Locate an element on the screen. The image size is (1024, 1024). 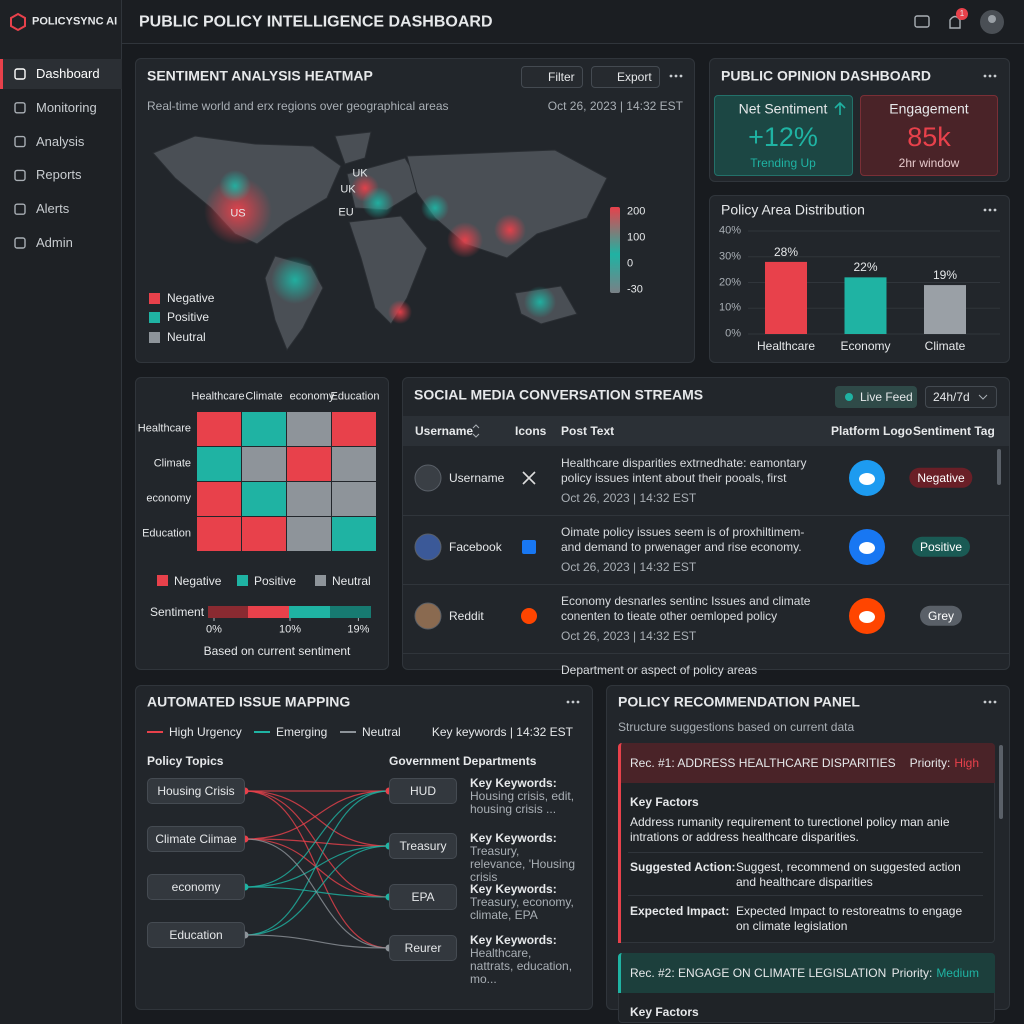
department-label: HUD is located at coordinates (423, 790).